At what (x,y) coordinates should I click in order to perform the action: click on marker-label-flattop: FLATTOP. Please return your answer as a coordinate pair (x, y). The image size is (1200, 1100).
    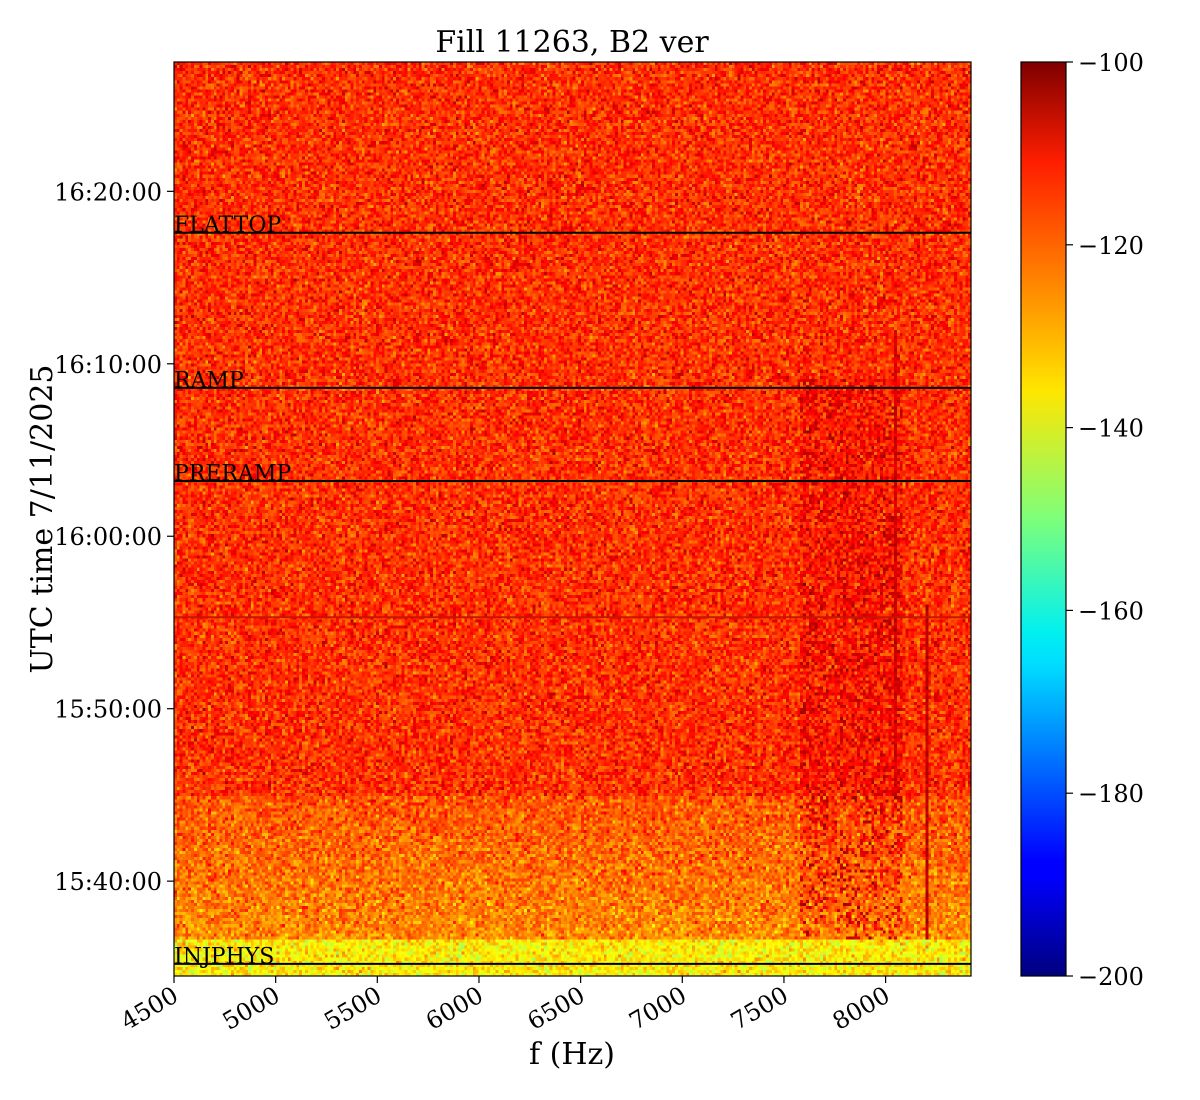
    Looking at the image, I should click on (227, 225).